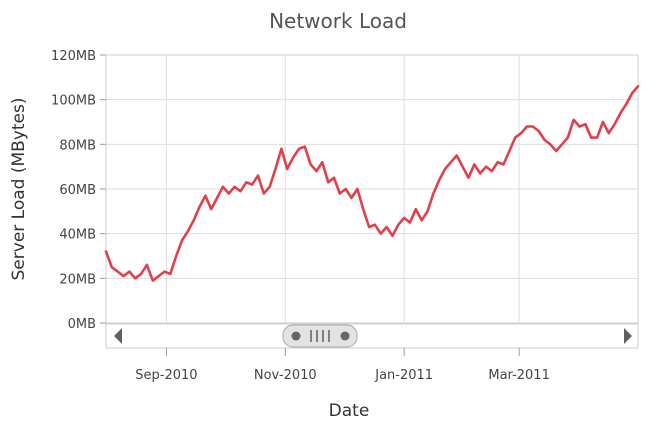  What do you see at coordinates (82, 324) in the screenshot?
I see `y-tick-label: 0MB` at bounding box center [82, 324].